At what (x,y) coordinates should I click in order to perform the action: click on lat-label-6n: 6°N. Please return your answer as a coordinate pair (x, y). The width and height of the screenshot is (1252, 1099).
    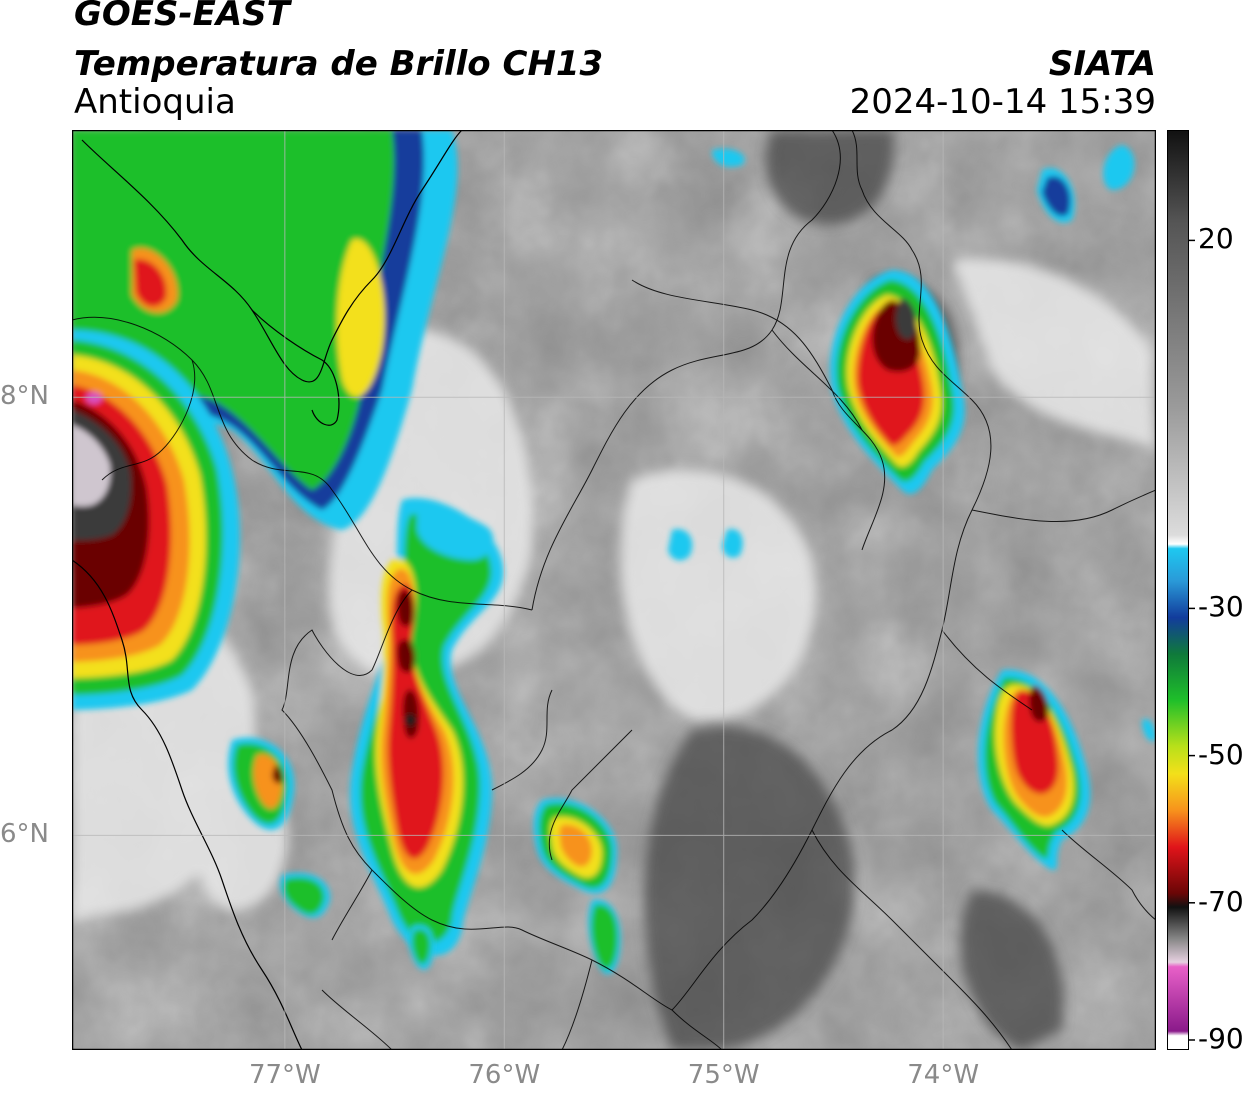
    Looking at the image, I should click on (24, 834).